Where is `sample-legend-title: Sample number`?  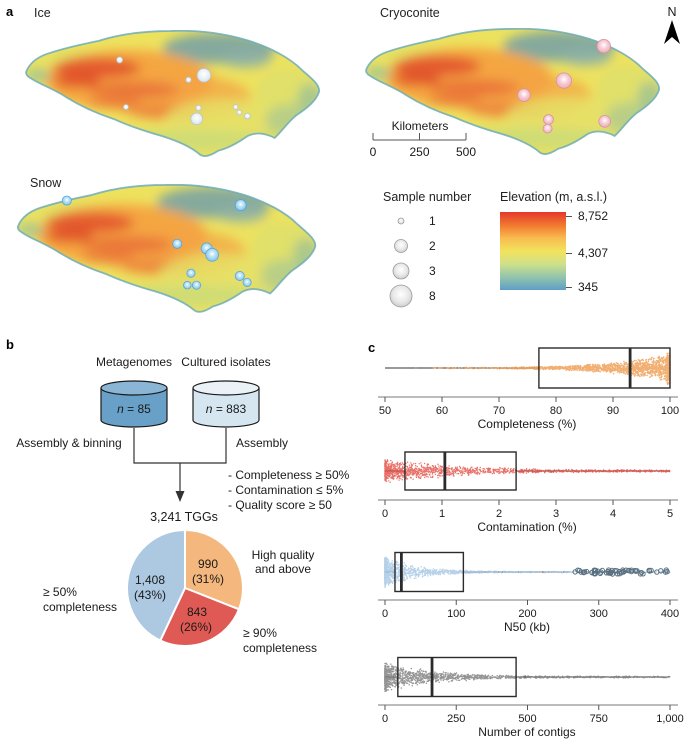 sample-legend-title: Sample number is located at coordinates (427, 197).